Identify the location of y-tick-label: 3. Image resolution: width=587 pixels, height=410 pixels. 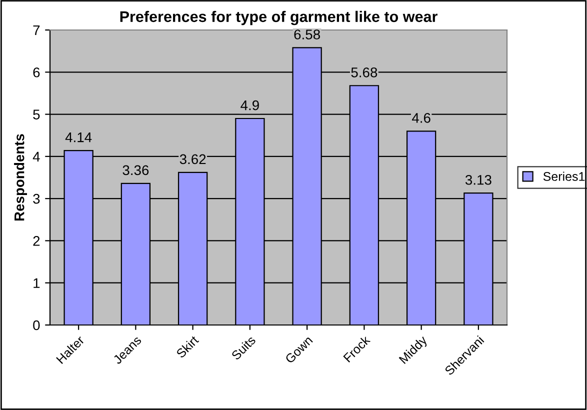
(36, 199).